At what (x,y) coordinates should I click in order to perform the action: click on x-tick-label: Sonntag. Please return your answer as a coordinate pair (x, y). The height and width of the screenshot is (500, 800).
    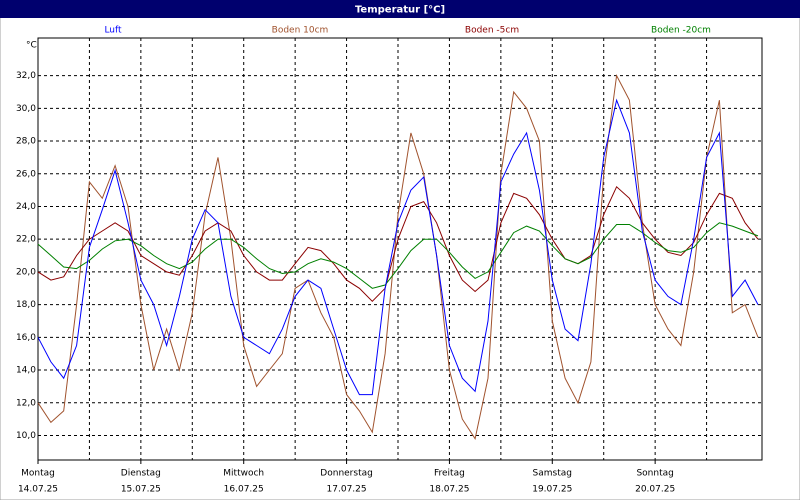
    Looking at the image, I should click on (654, 474).